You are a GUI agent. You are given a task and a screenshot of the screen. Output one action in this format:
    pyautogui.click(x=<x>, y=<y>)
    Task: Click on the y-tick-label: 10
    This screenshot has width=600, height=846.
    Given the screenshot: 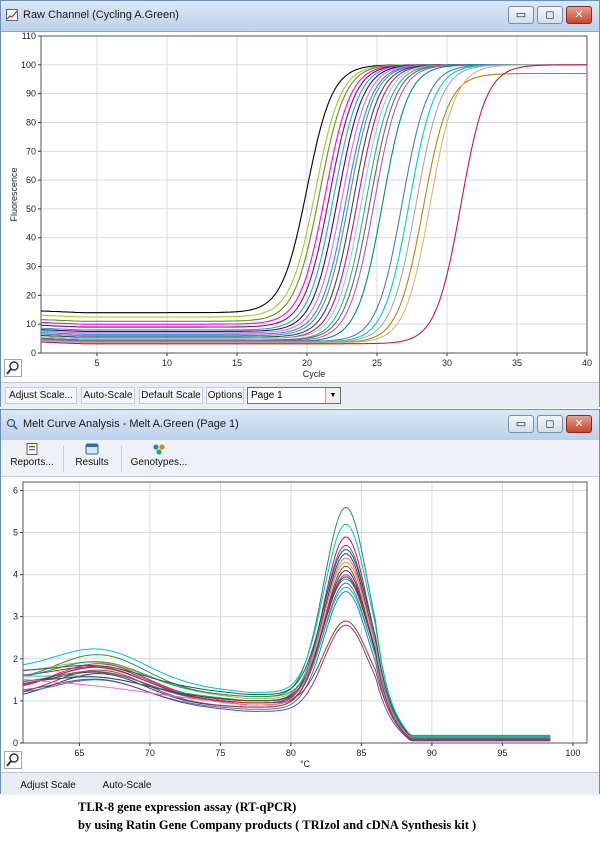 What is the action you would take?
    pyautogui.click(x=31, y=324)
    